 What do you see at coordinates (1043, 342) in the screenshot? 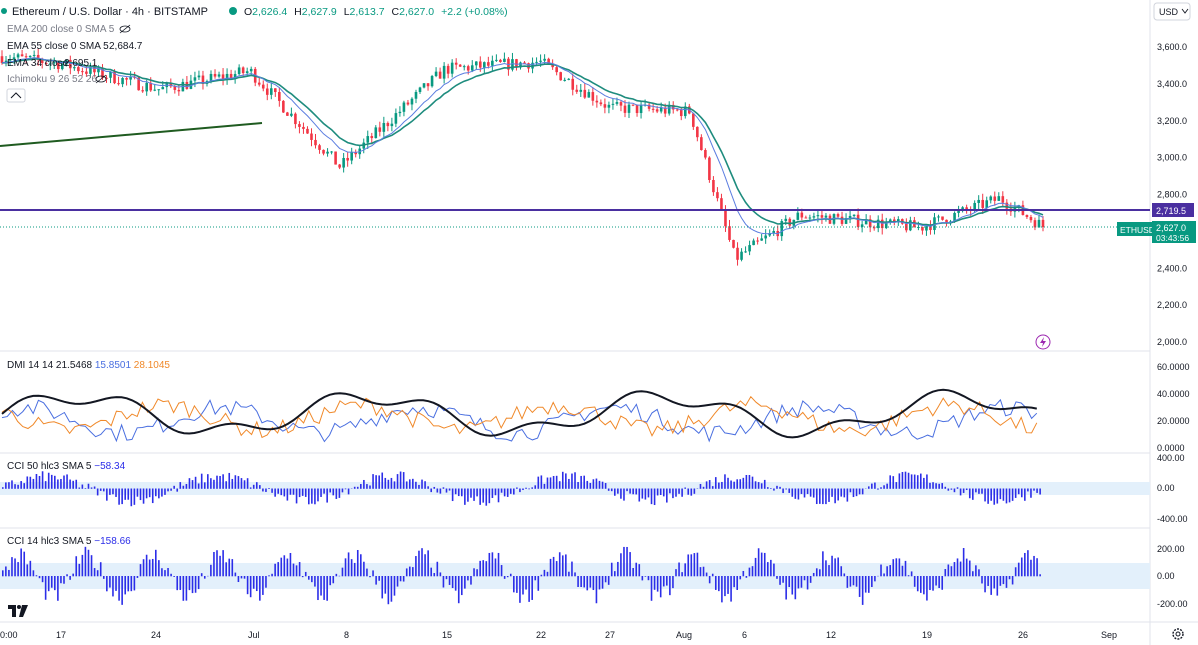
I see `lightning-icon` at bounding box center [1043, 342].